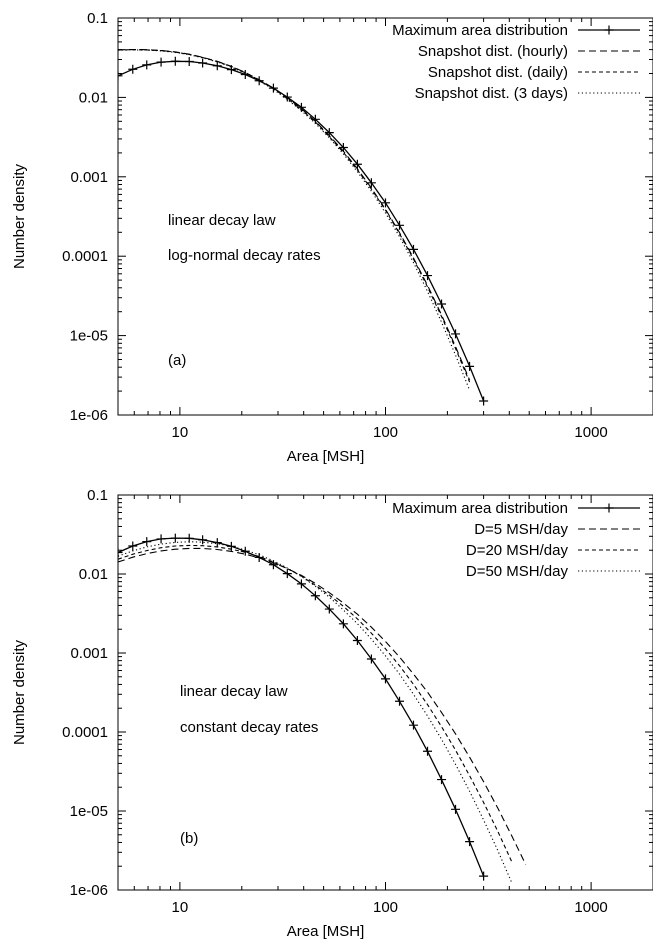 This screenshot has width=653, height=947. I want to click on legend-label: Snapshot dist. (3 days), so click(491, 93).